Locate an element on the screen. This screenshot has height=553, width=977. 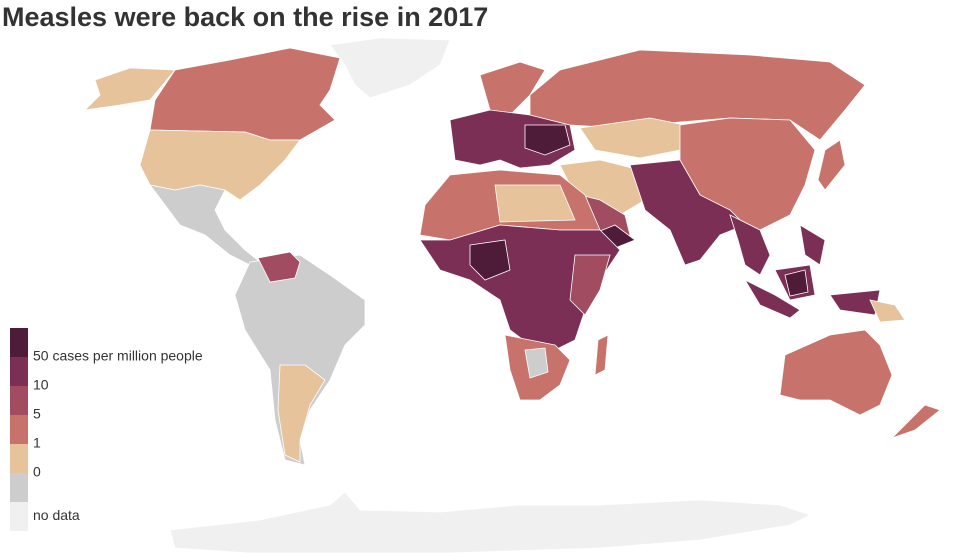
png is located at coordinates (887, 311).